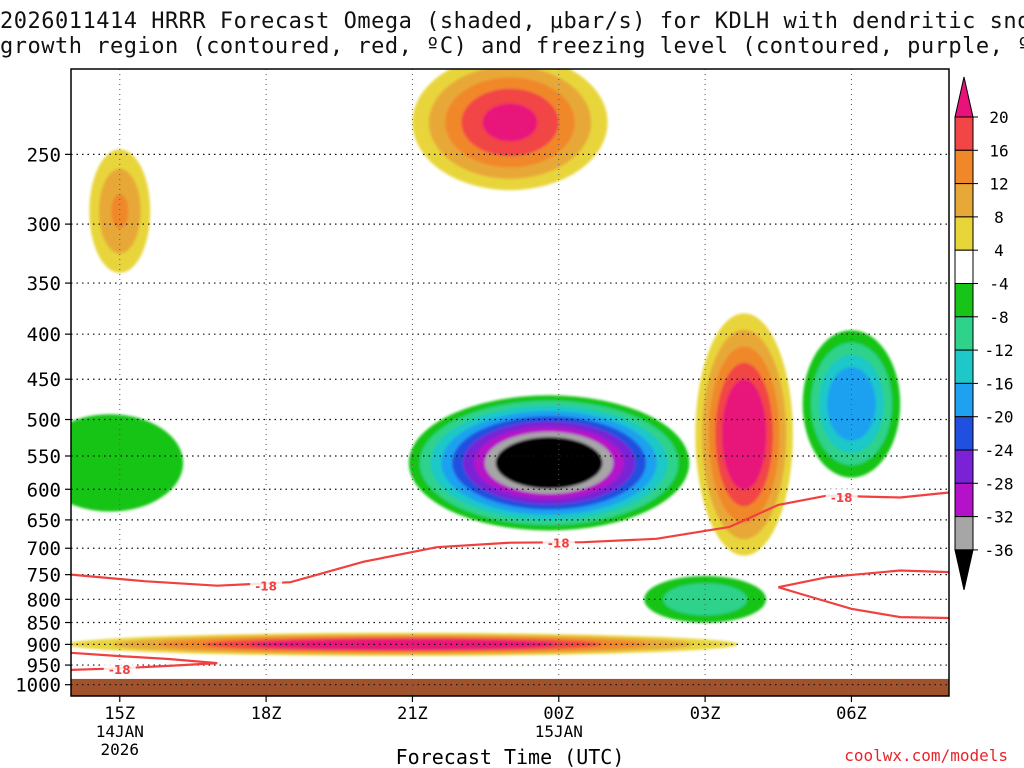 The height and width of the screenshot is (768, 1024). Describe the element at coordinates (926, 755) in the screenshot. I see `source-credit: coolwx.com/models` at that location.